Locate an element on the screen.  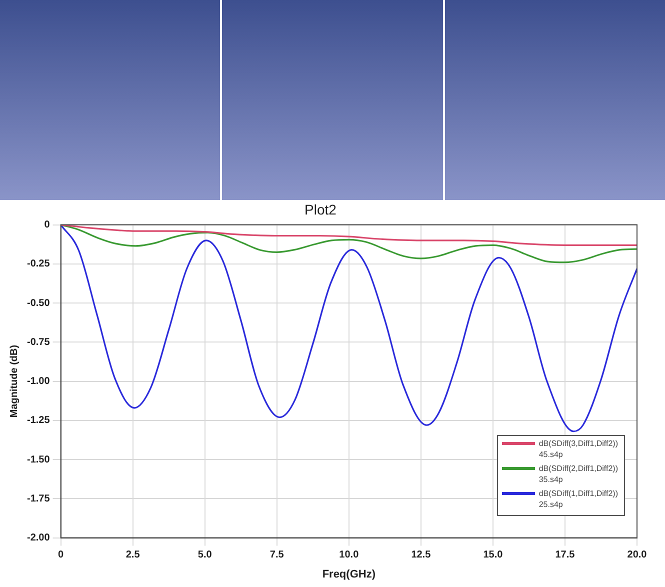
x-tick-label: 10.0 is located at coordinates (349, 555).